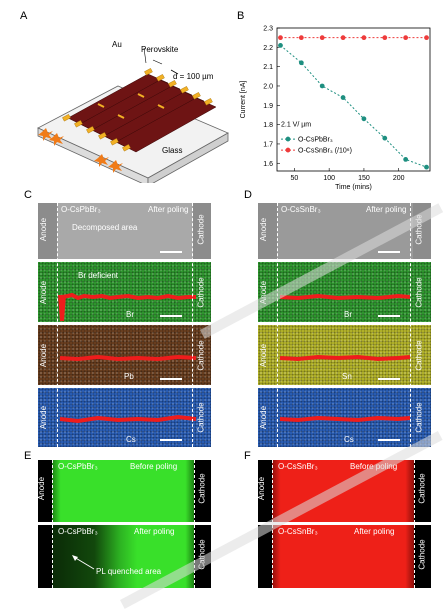  What do you see at coordinates (193, 76) in the screenshot?
I see `label-distance: d = 100 µm` at bounding box center [193, 76].